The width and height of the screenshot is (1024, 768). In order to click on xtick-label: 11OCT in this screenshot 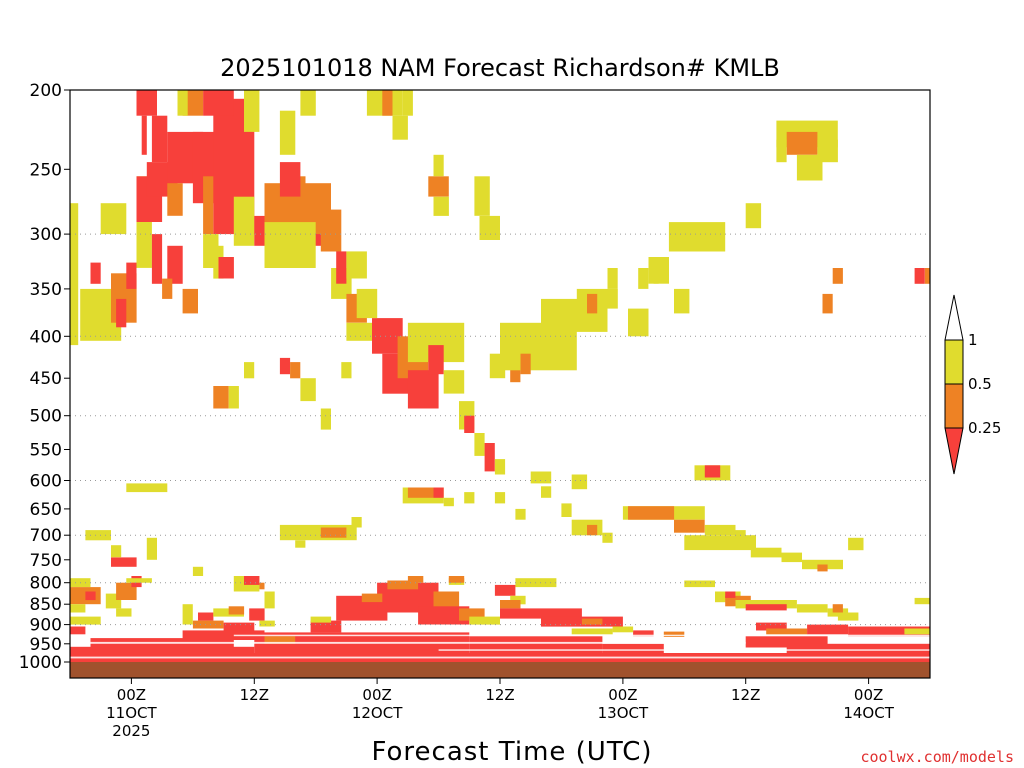, I will do `click(131, 713)`.